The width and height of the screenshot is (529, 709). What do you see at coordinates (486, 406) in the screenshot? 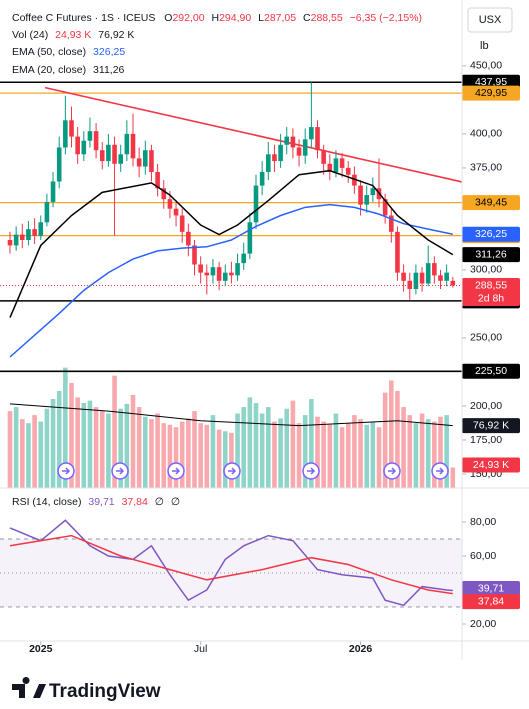
I see `y-tick-label: 200,00` at bounding box center [486, 406].